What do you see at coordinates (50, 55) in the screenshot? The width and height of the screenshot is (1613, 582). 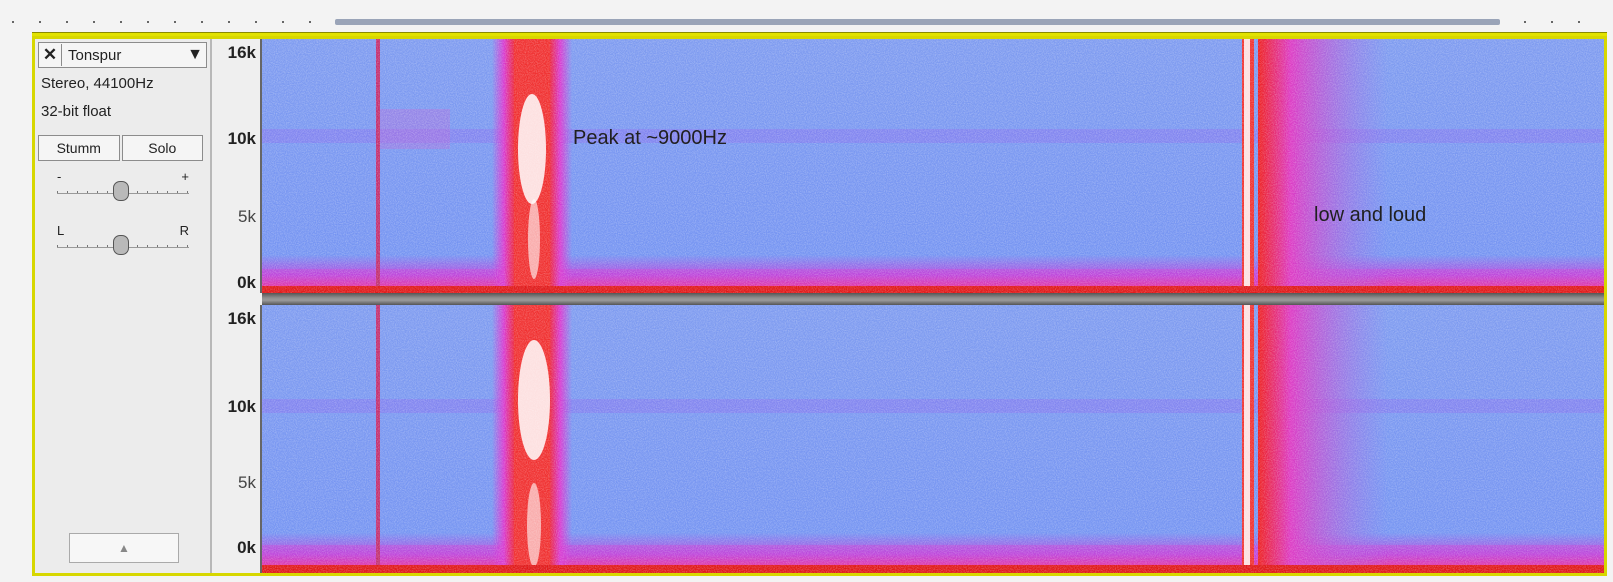 I see `close-icon: ✕` at bounding box center [50, 55].